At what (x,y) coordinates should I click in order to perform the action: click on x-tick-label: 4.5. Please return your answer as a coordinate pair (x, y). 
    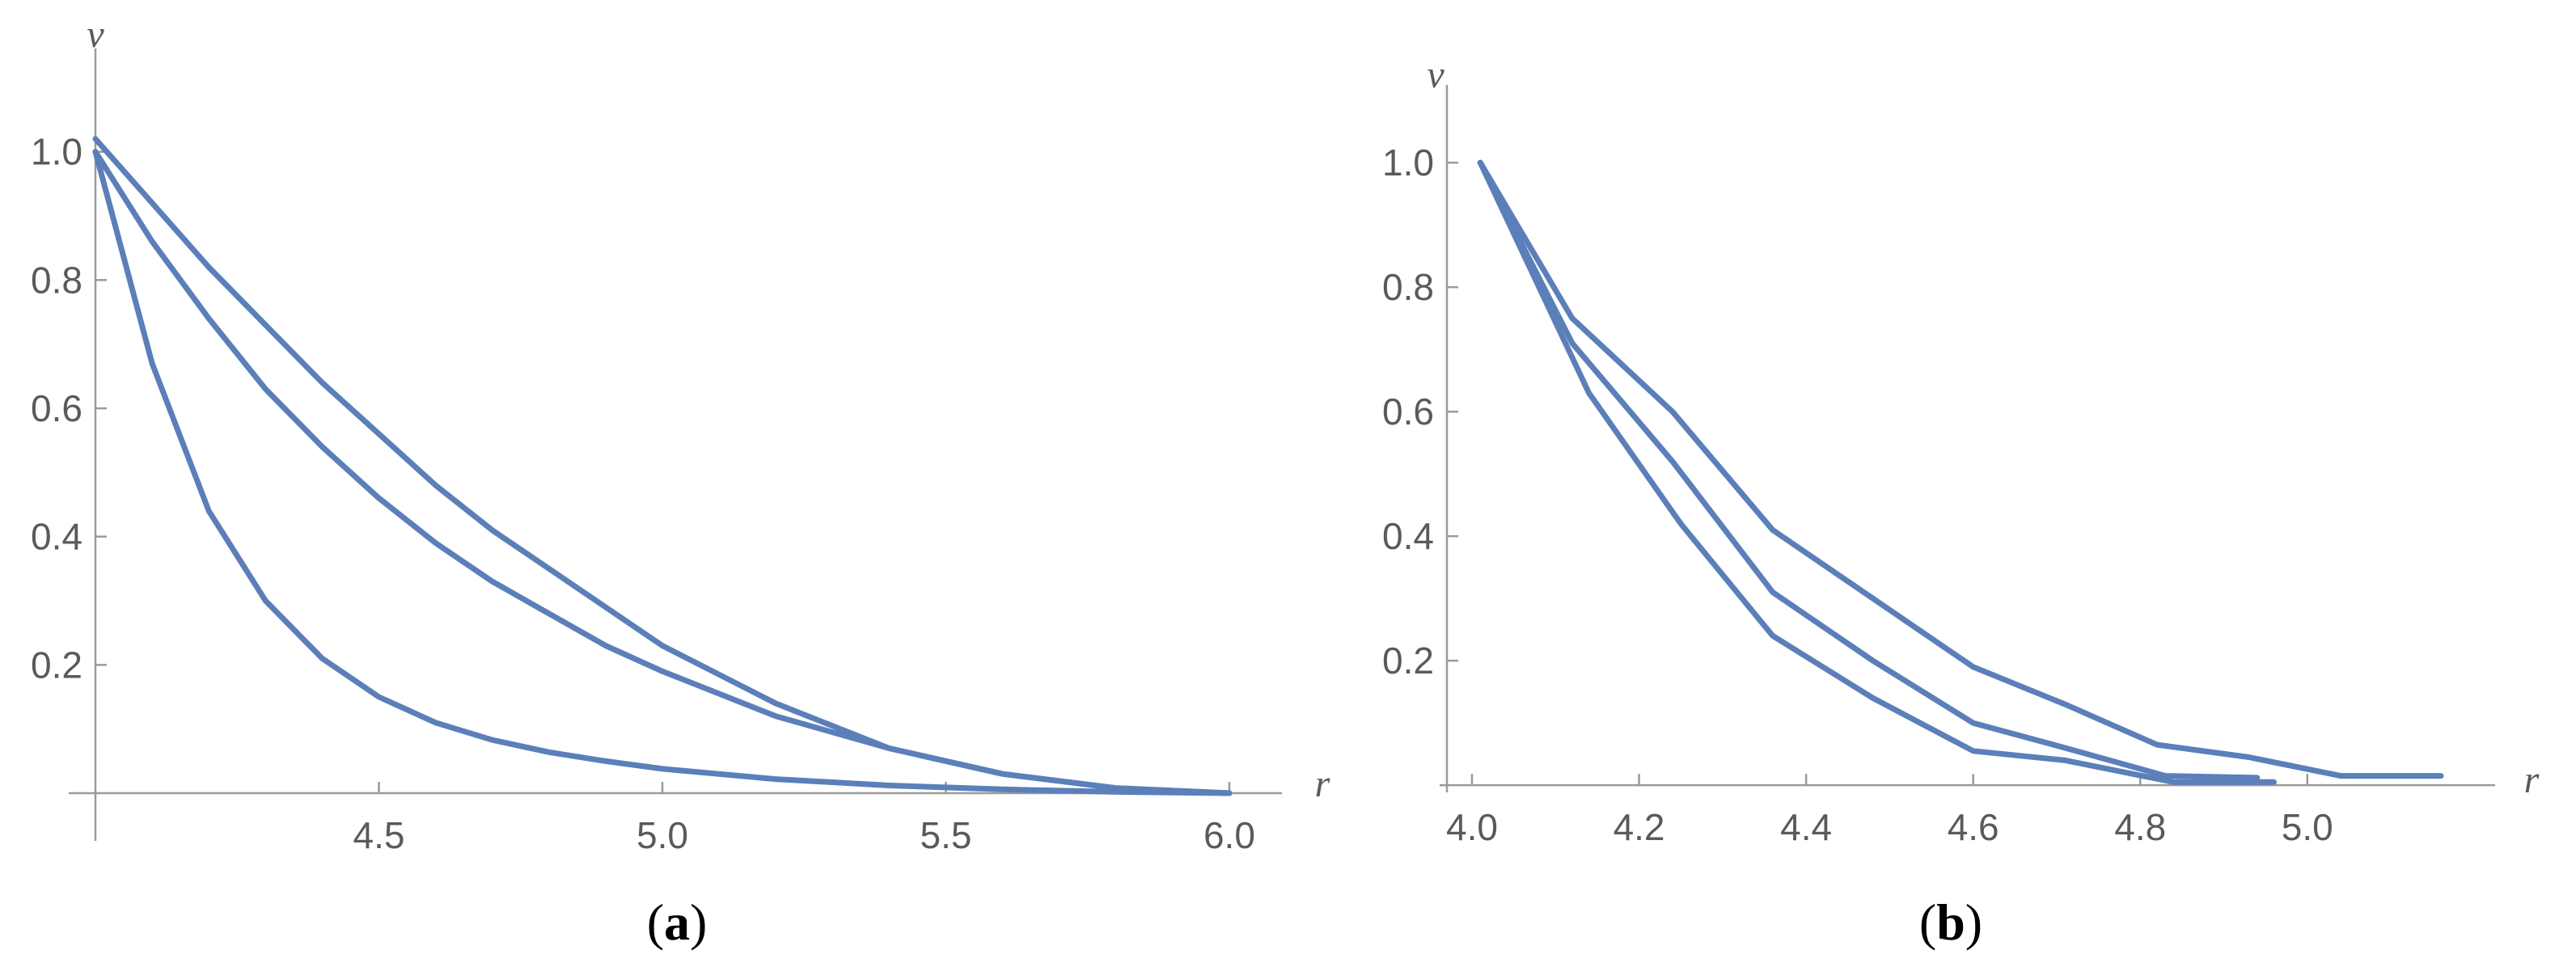
    Looking at the image, I should click on (379, 835).